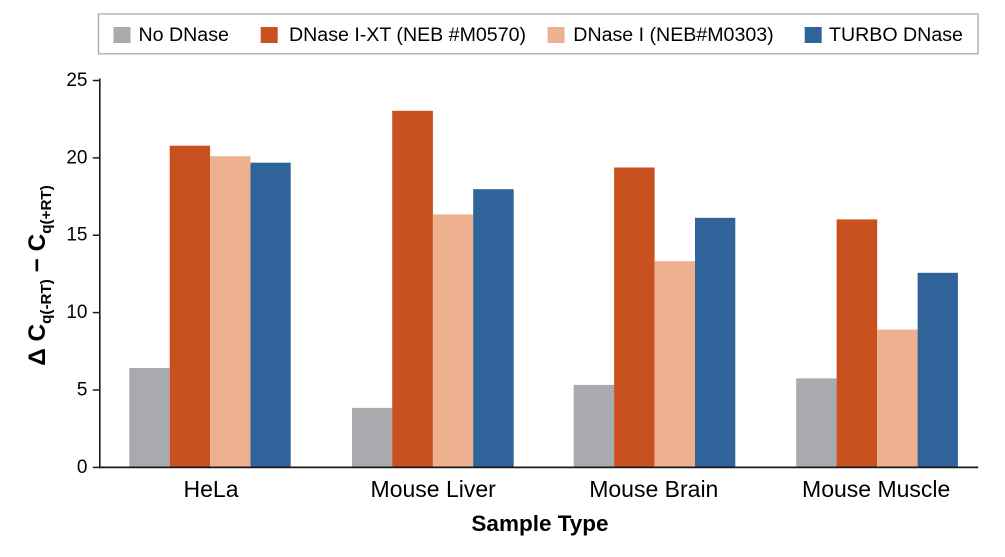  Describe the element at coordinates (76, 312) in the screenshot. I see `svg-text: 10` at that location.